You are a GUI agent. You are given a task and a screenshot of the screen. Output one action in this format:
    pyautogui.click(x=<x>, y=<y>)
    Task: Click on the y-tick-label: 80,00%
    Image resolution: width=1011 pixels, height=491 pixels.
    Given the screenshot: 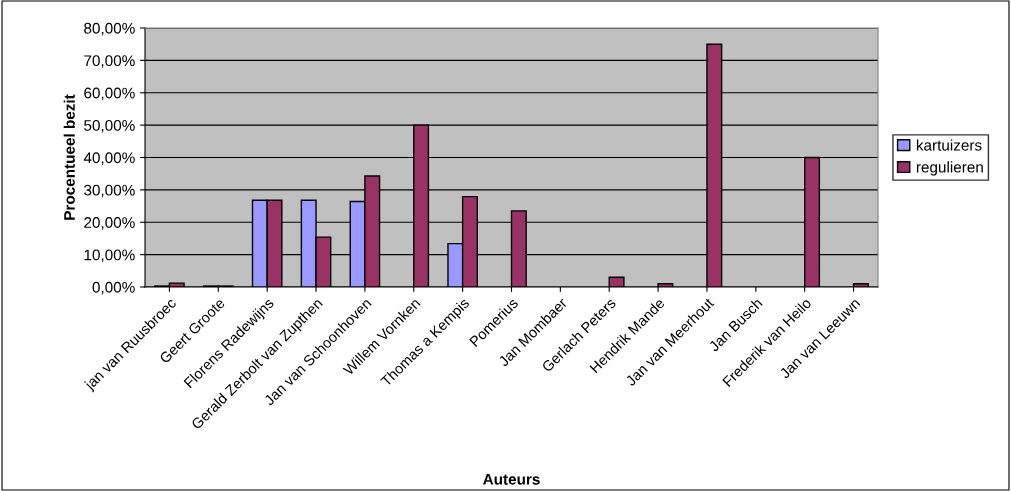 What is the action you would take?
    pyautogui.click(x=109, y=29)
    